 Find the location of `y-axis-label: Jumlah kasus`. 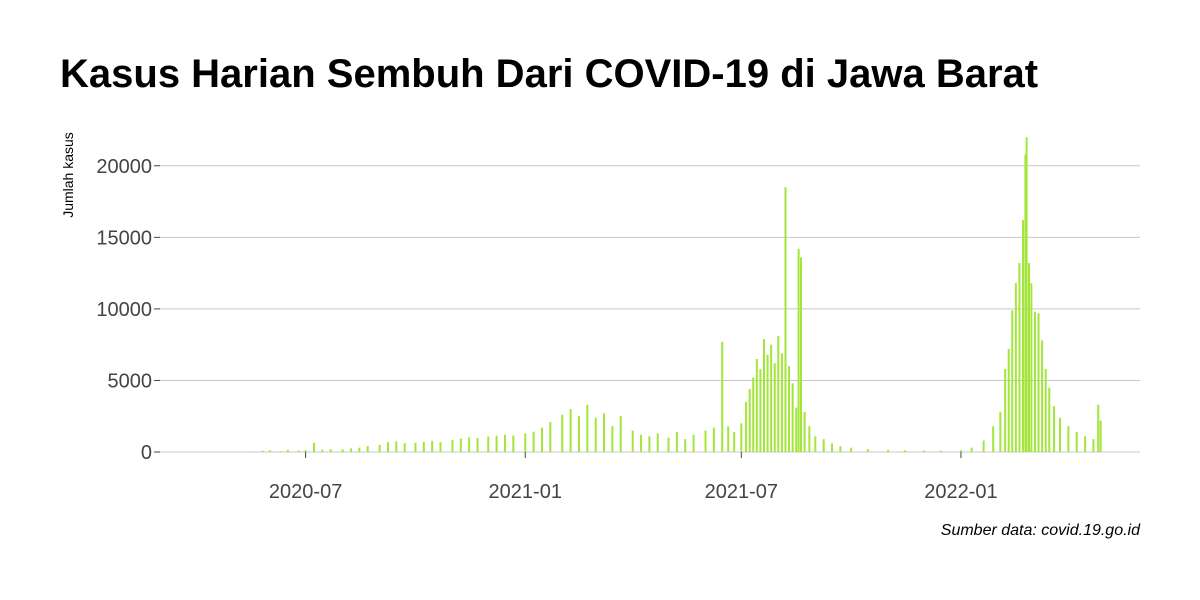

y-axis-label: Jumlah kasus is located at coordinates (68, 175).